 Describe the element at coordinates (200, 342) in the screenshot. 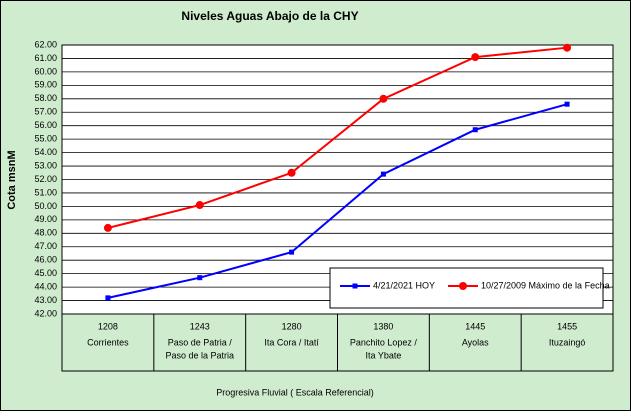

I see `x-tick-label: Paso de Patria /` at that location.